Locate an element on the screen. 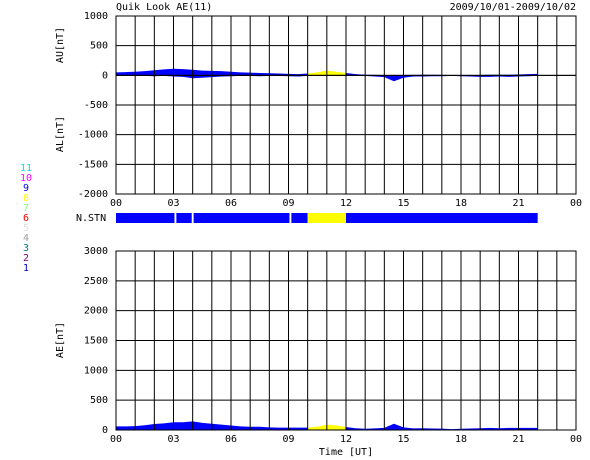 Image resolution: width=590 pixels, height=460 pixels. chart-title: Quik Look AE(11) is located at coordinates (164, 7).